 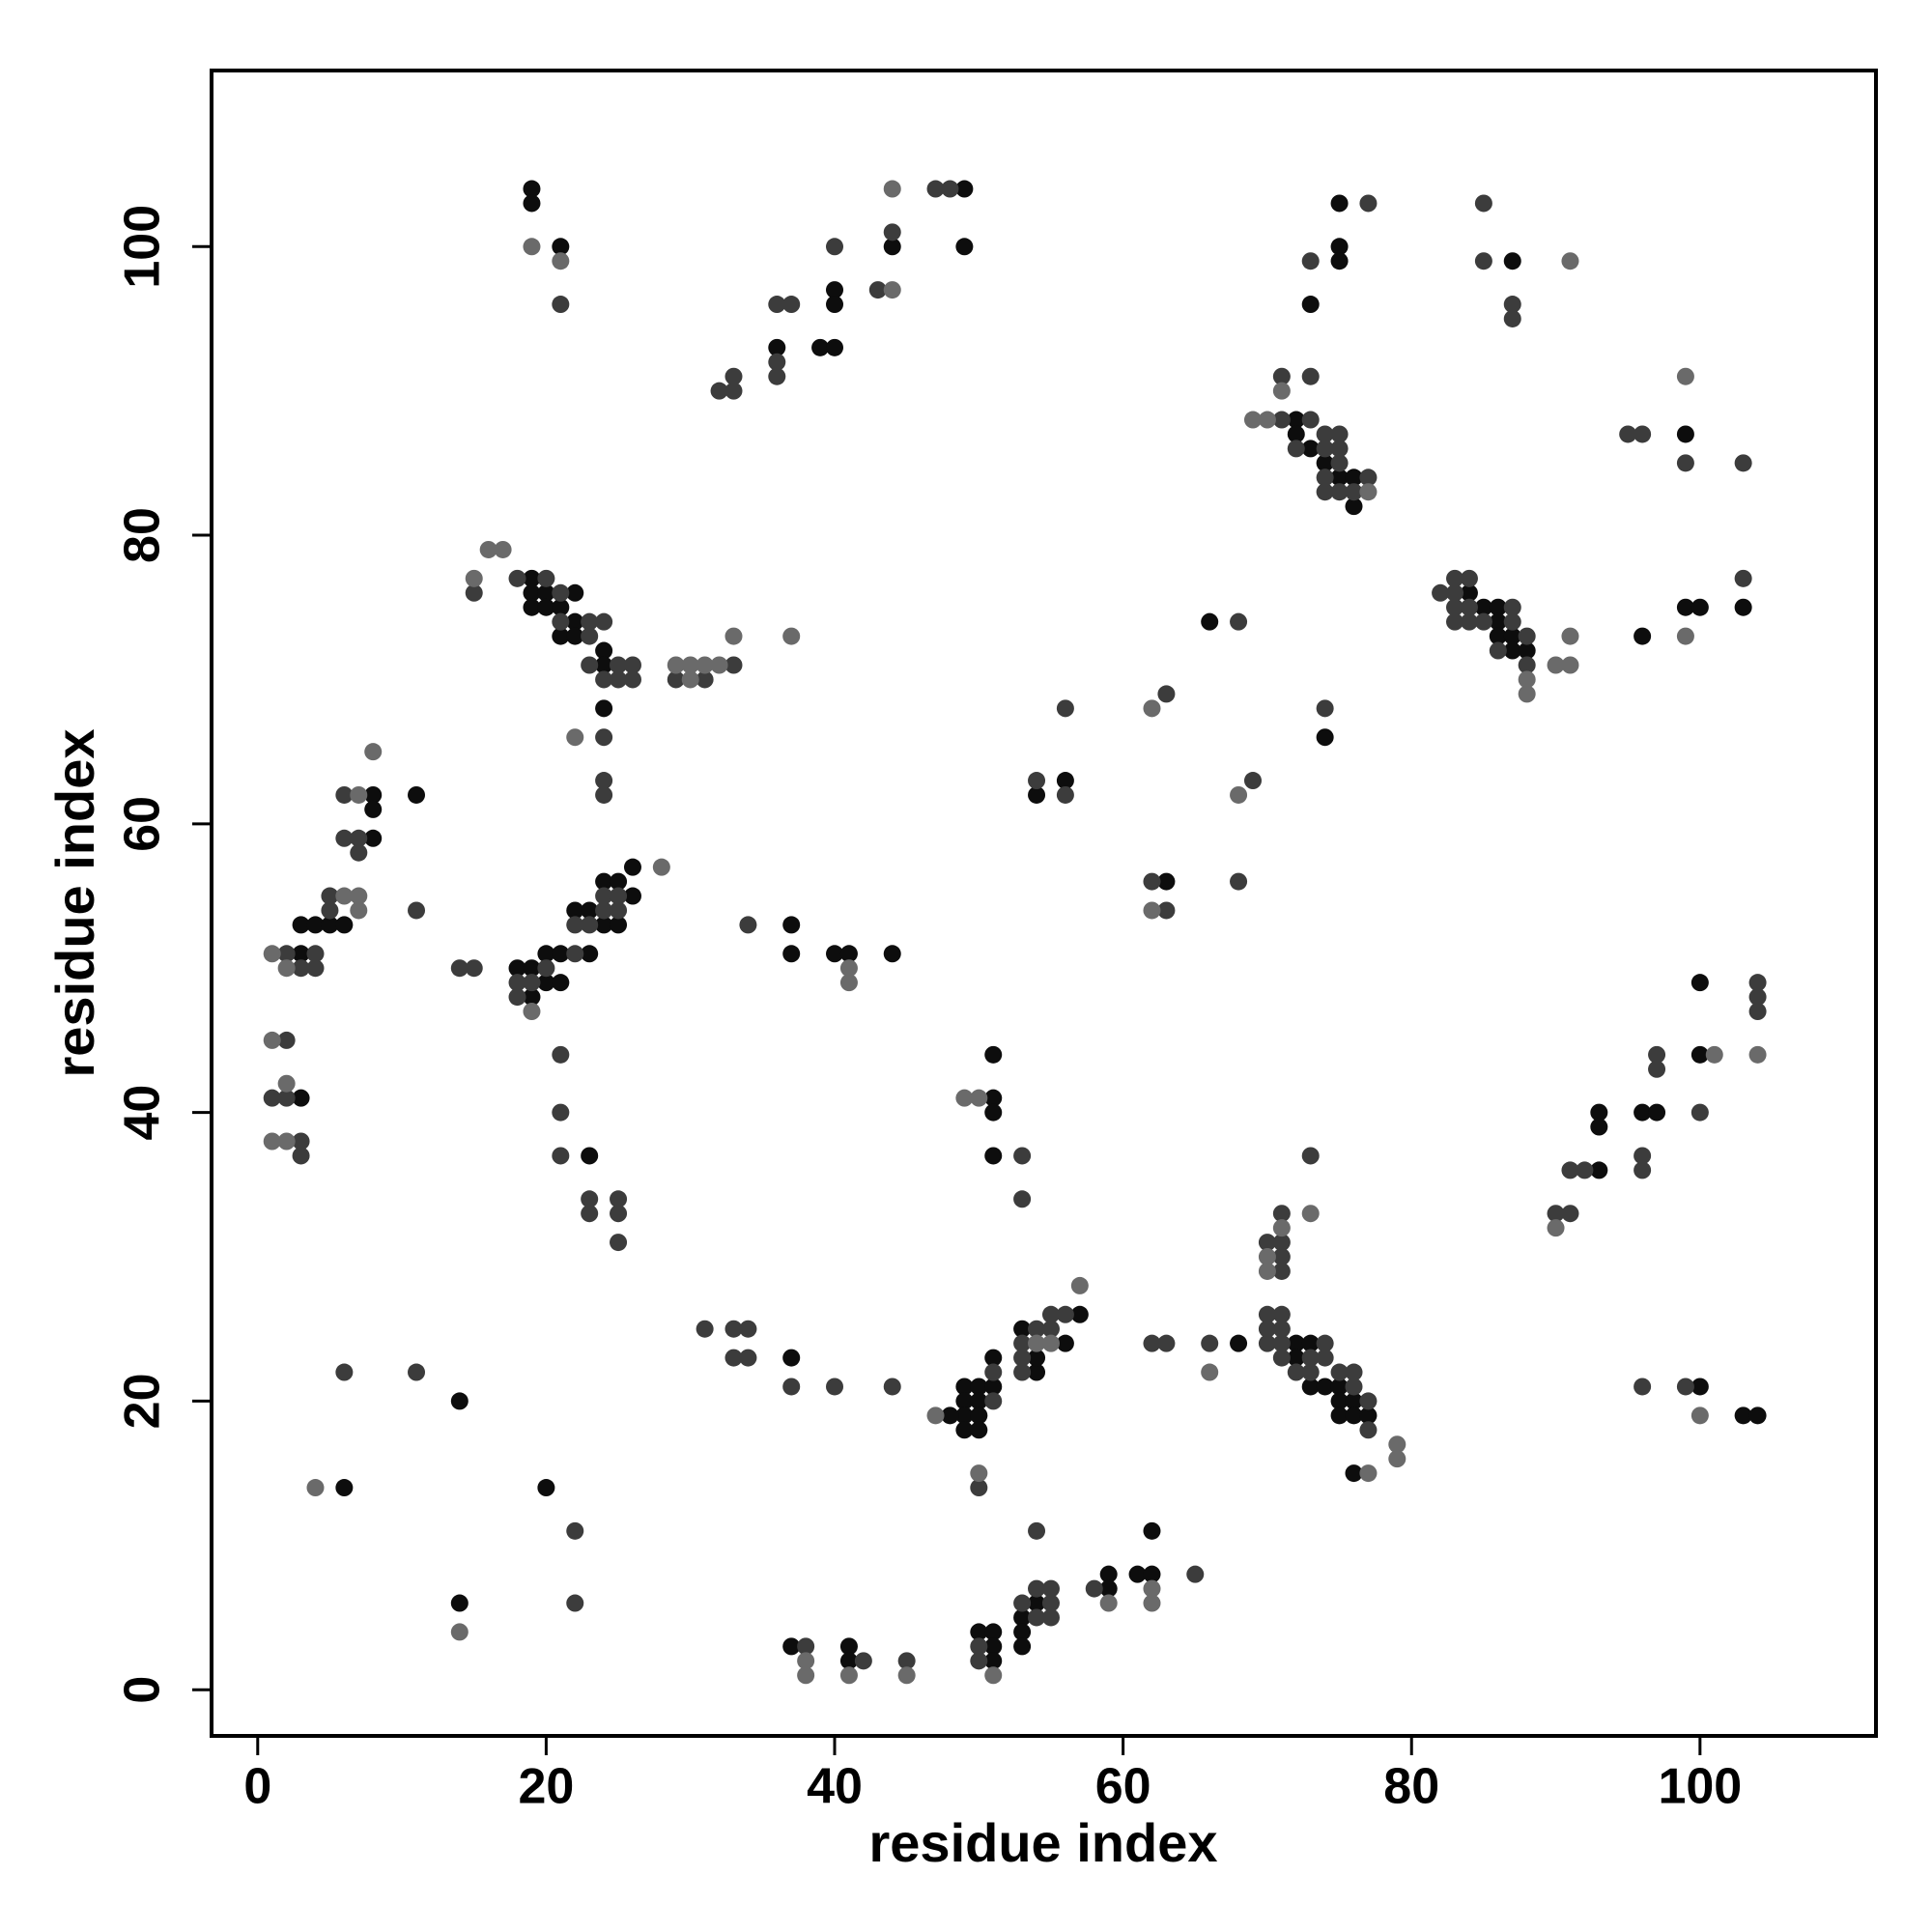 I want to click on y-tick-label: 60, so click(x=143, y=824).